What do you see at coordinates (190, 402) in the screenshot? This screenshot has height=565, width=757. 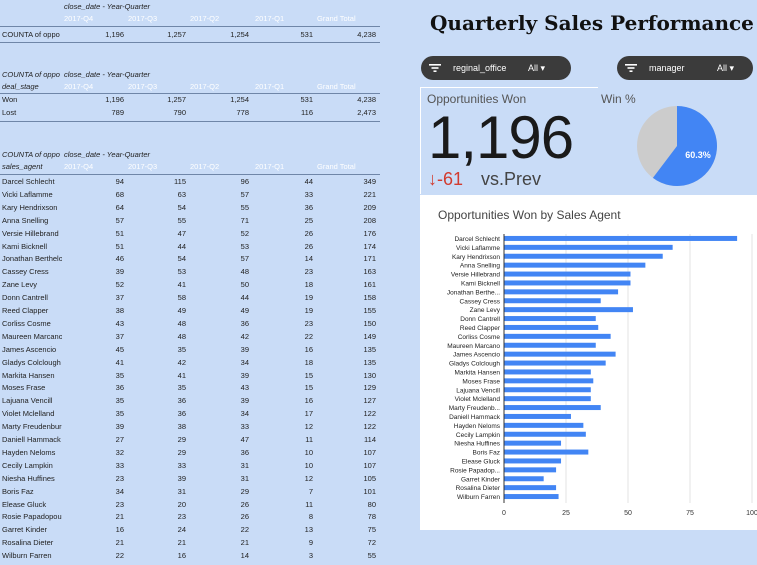 I see `table-row: Lajuana Vencill 35 36 39 16 127` at bounding box center [190, 402].